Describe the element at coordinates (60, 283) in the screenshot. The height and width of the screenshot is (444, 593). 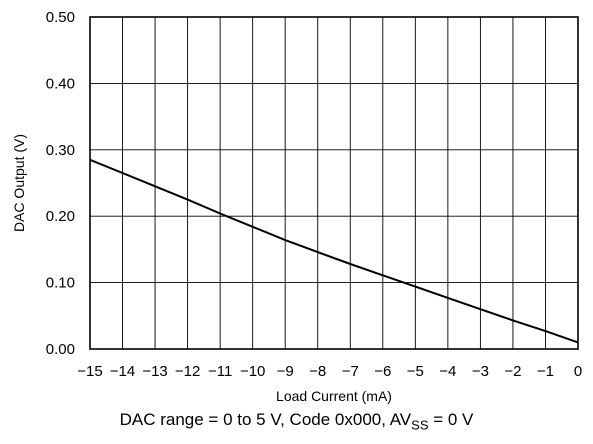
I see `y-tick-label: 0.10` at that location.